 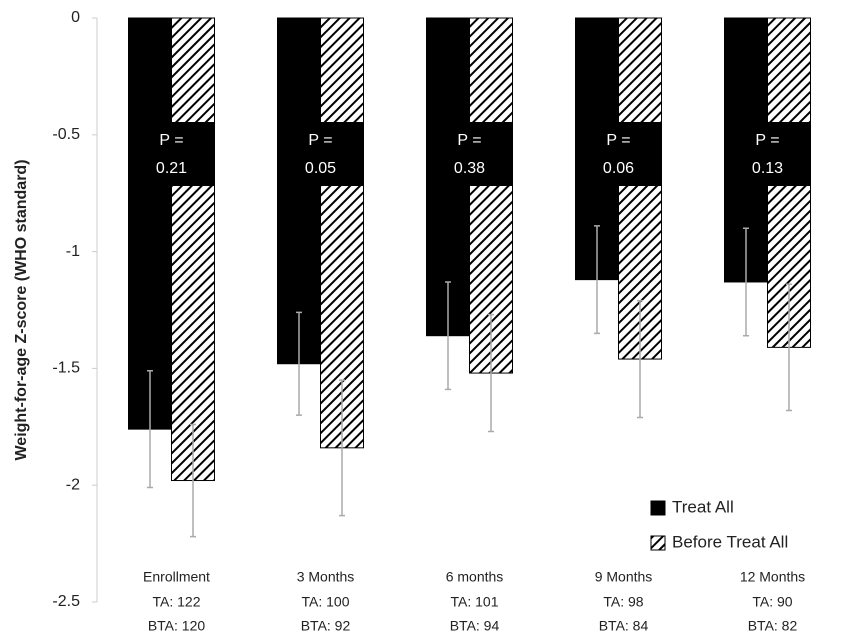 I want to click on p-value-label: 0.06, so click(x=618, y=168).